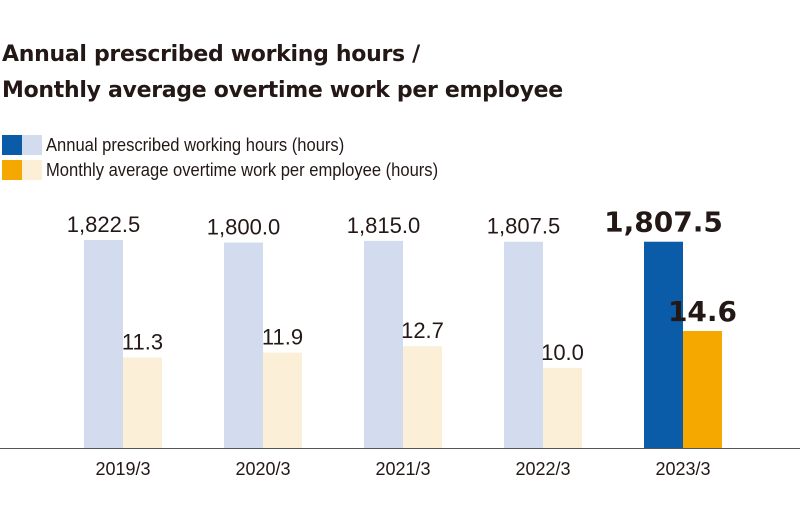  Describe the element at coordinates (103, 224) in the screenshot. I see `value-label-working-hours-2019/3: 1,822.5` at that location.